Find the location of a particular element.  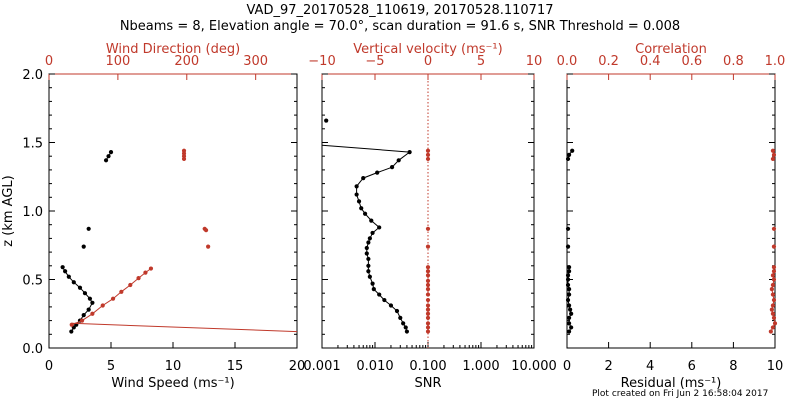

top-axis-label: Vertical velocity (ms⁻¹) is located at coordinates (427, 49).